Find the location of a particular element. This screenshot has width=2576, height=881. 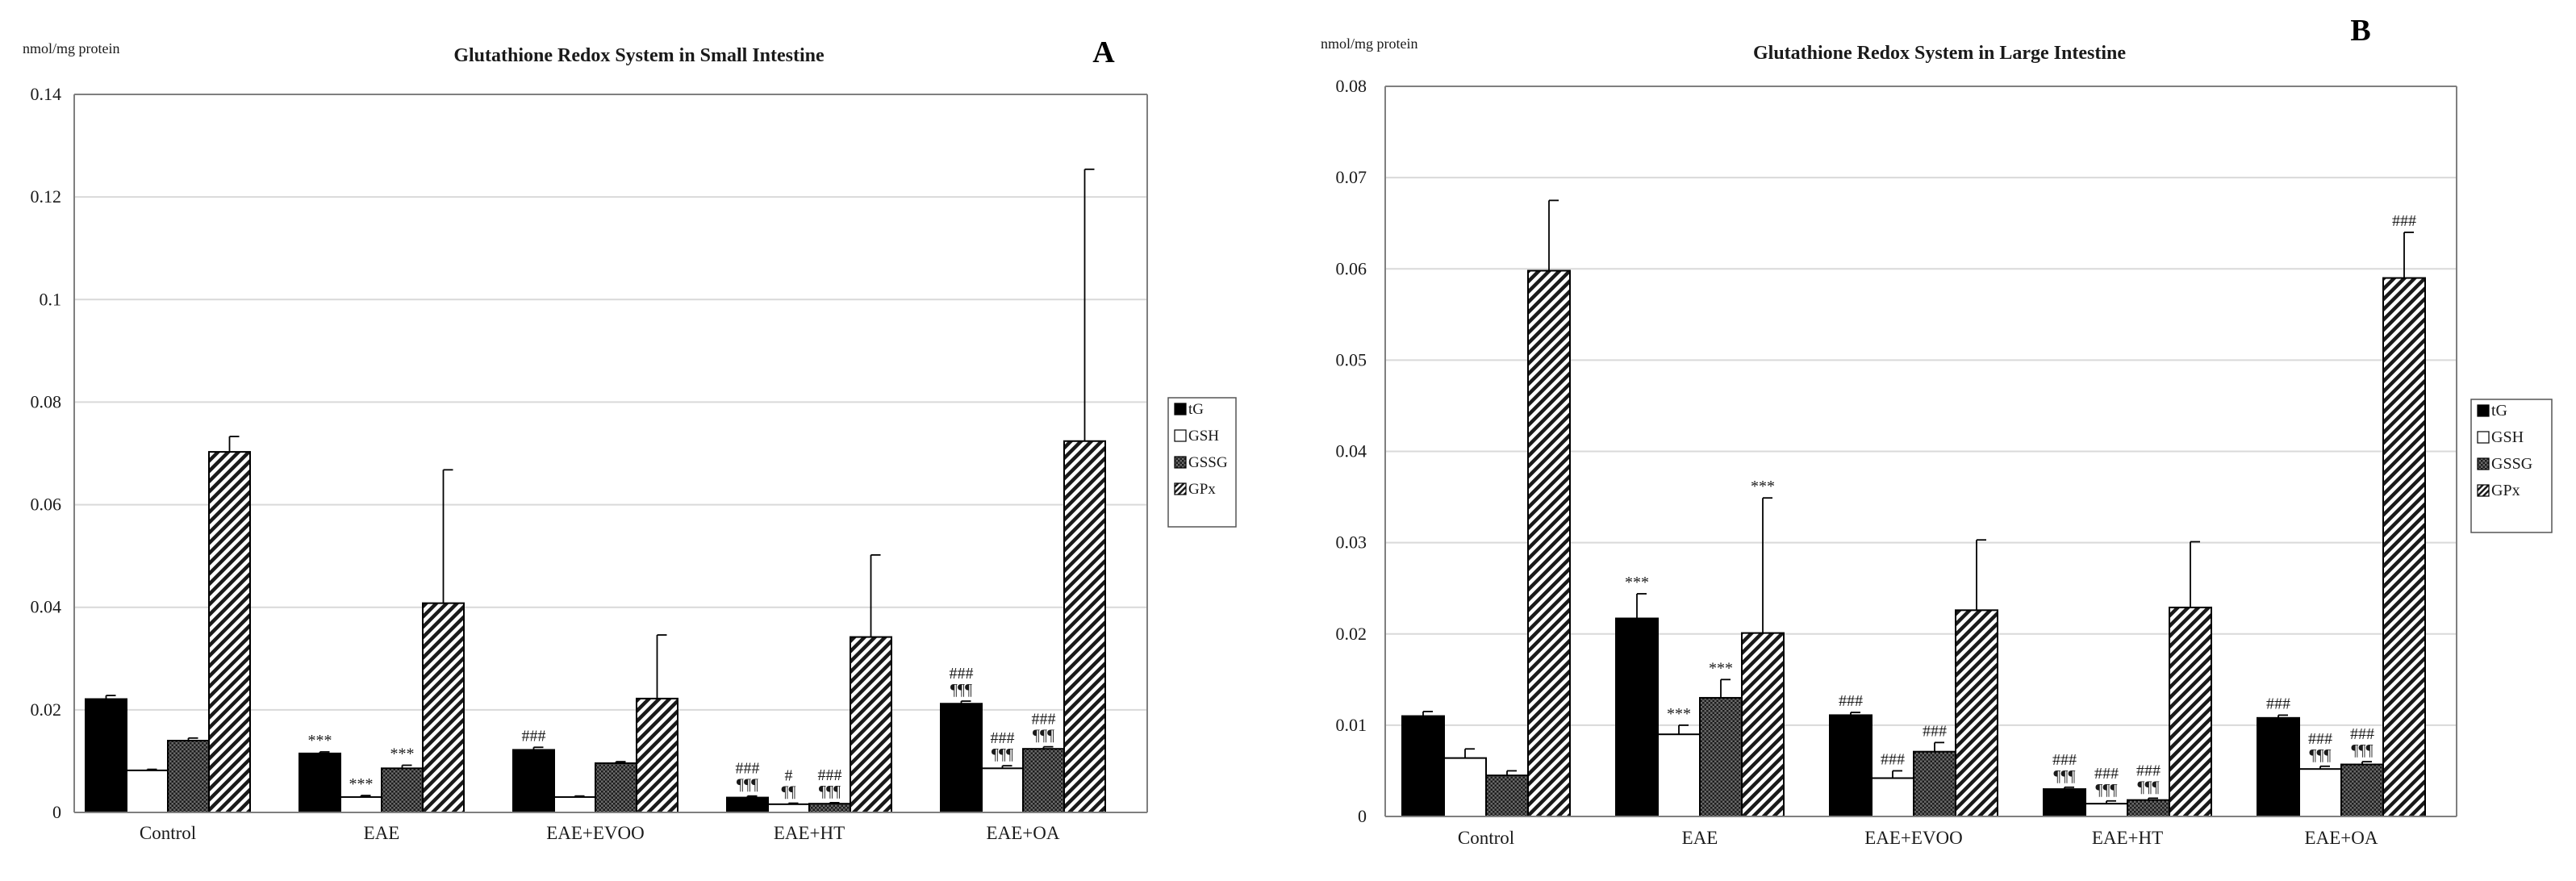

legend-label: tG is located at coordinates (1196, 410).